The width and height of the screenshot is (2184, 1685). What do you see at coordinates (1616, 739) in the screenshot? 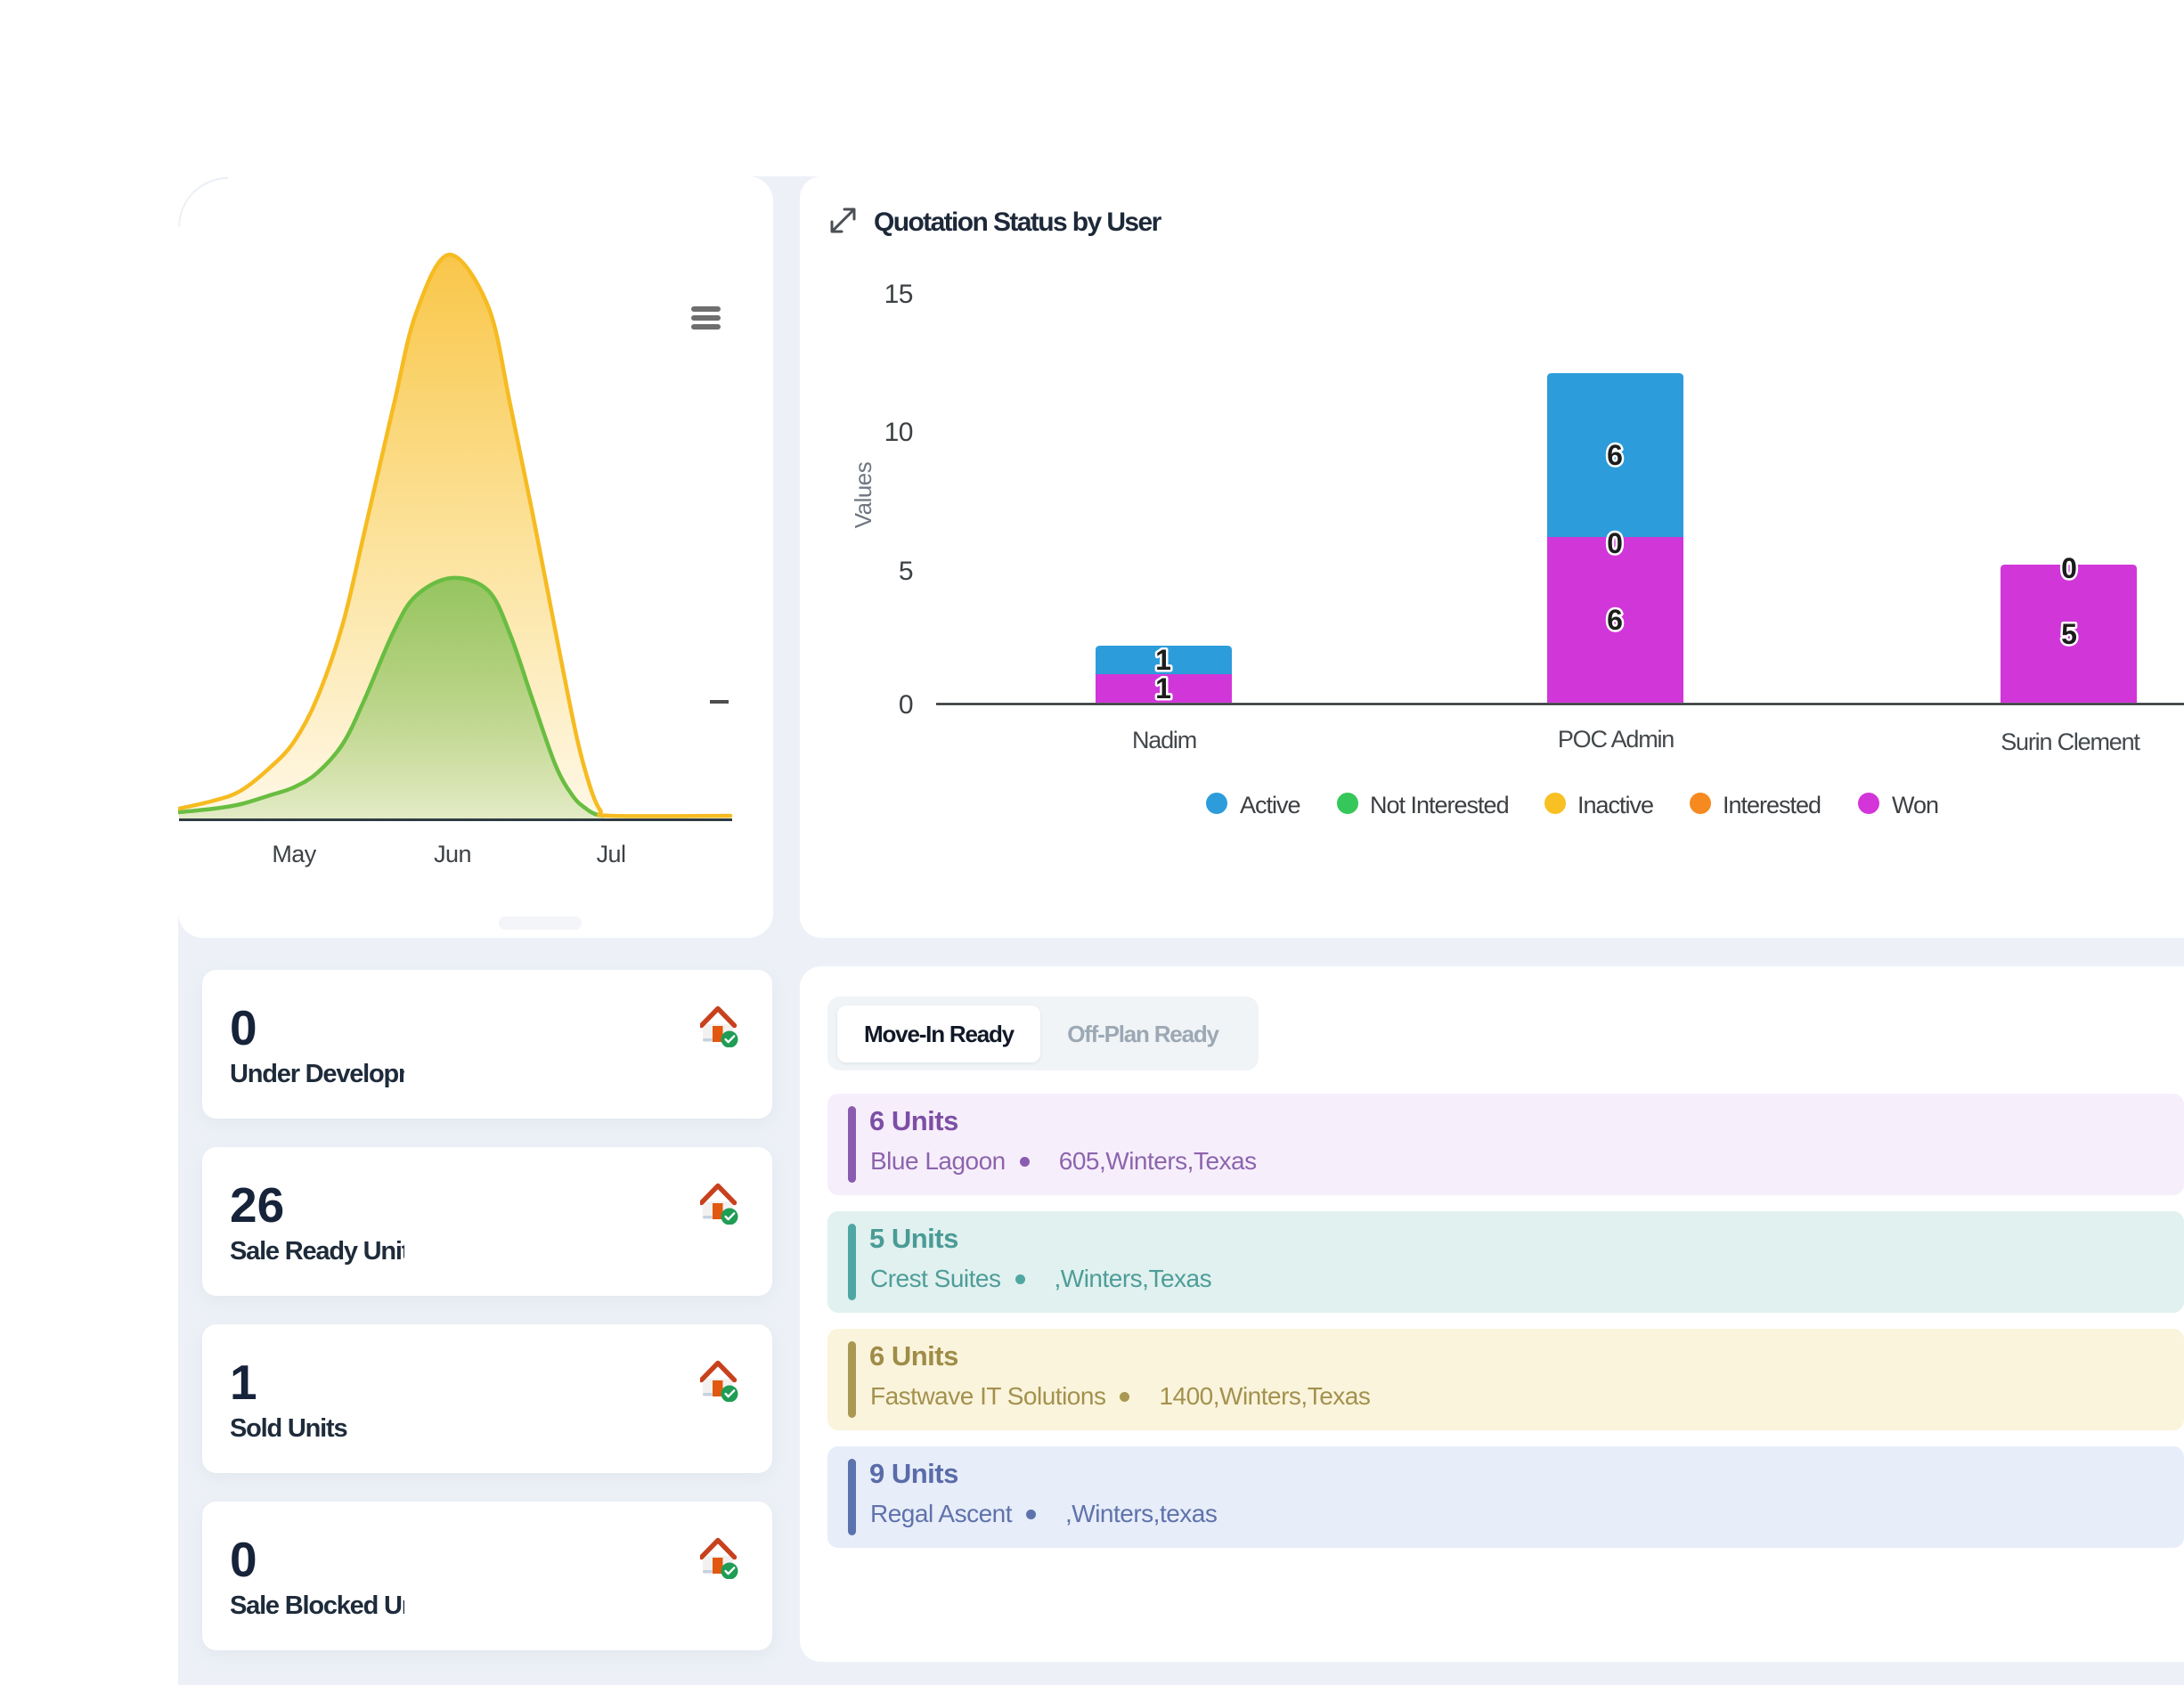
I see `svg-text: POC Admin` at bounding box center [1616, 739].